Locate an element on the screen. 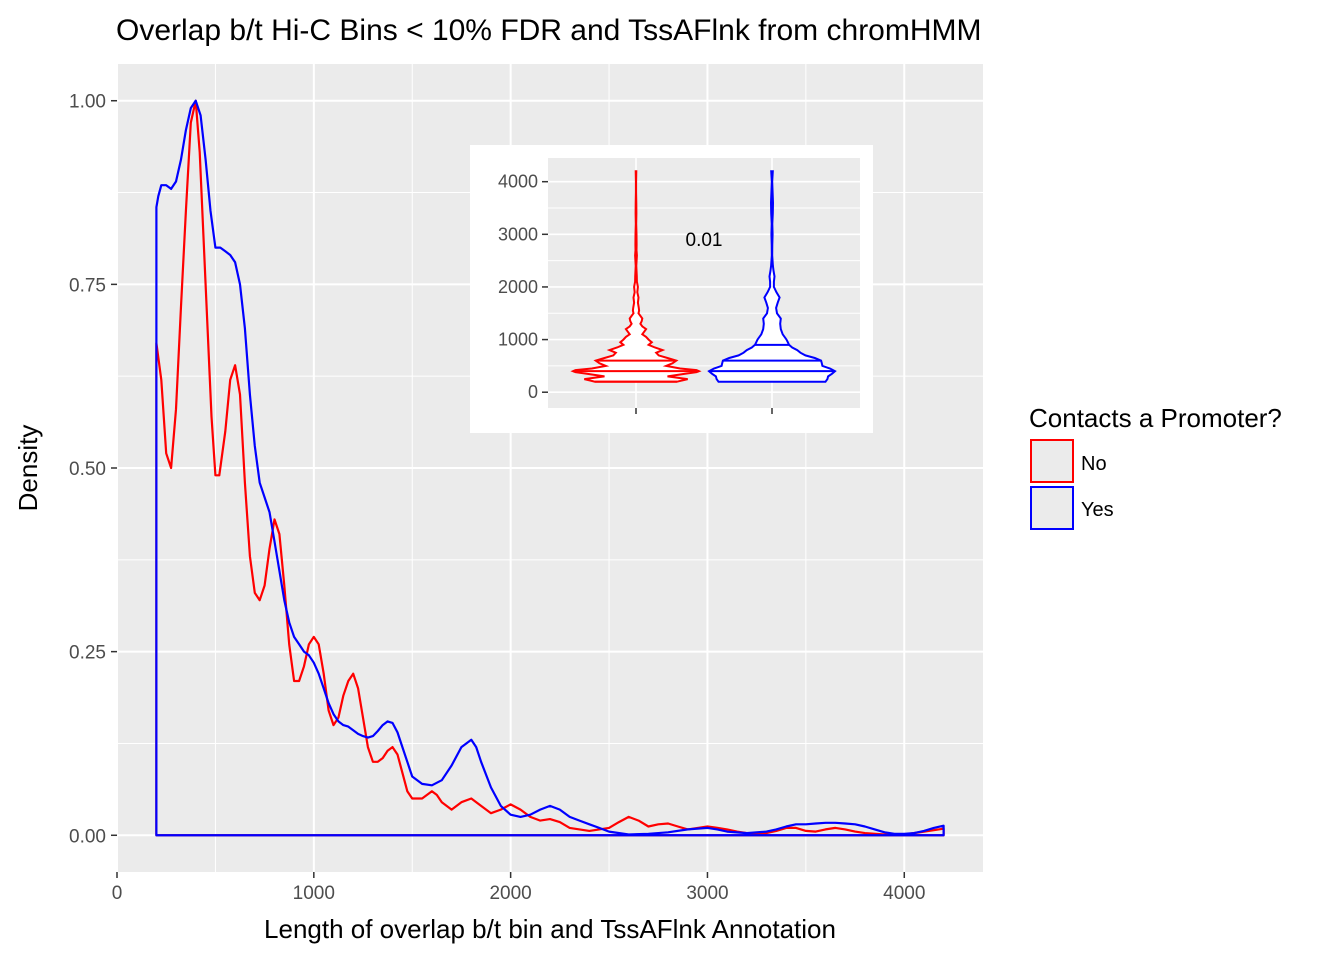  inset-y-tick-label: 0 is located at coordinates (533, 392).